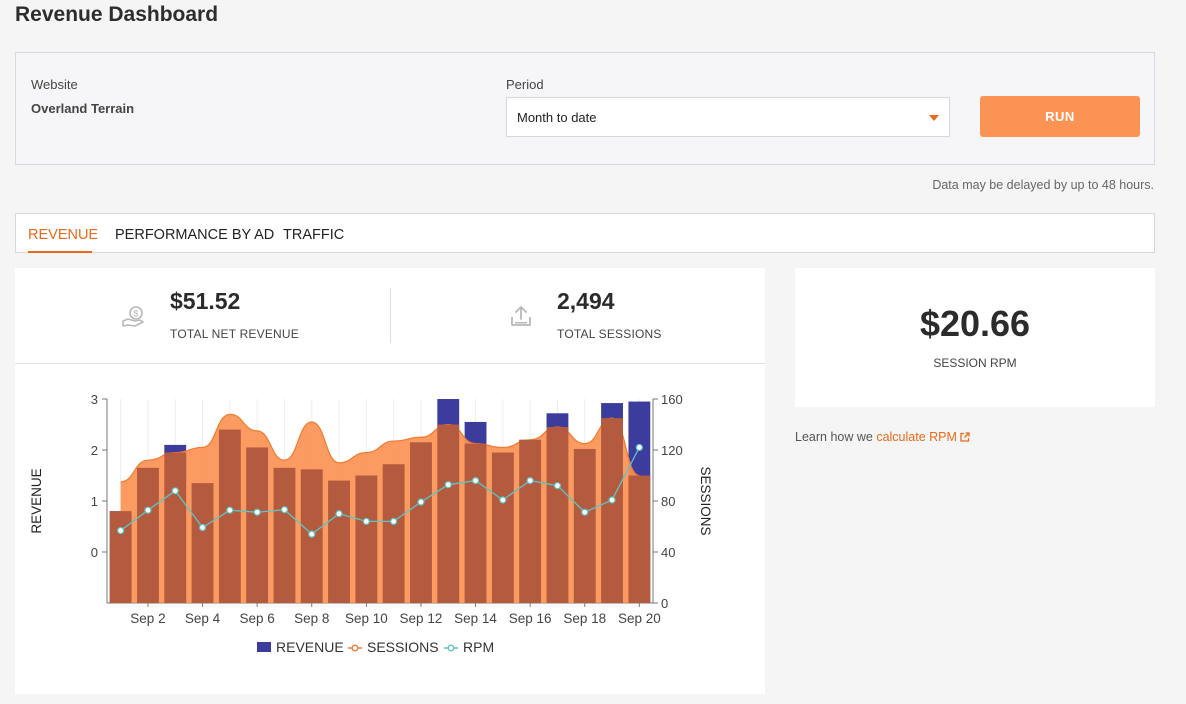 This screenshot has height=704, width=1186. Describe the element at coordinates (475, 618) in the screenshot. I see `x-tick-label: Sep 14` at that location.